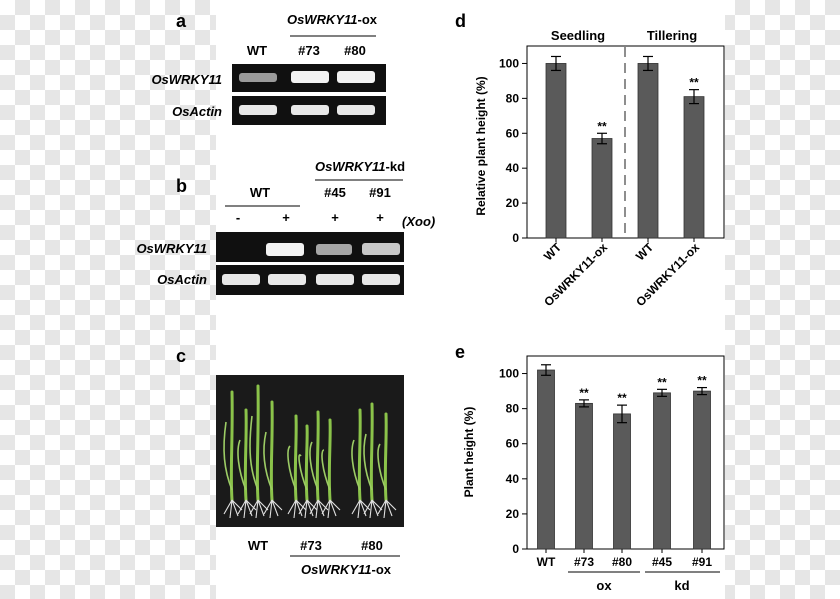  Describe the element at coordinates (181, 356) in the screenshot. I see `panel-label-c: c` at that location.